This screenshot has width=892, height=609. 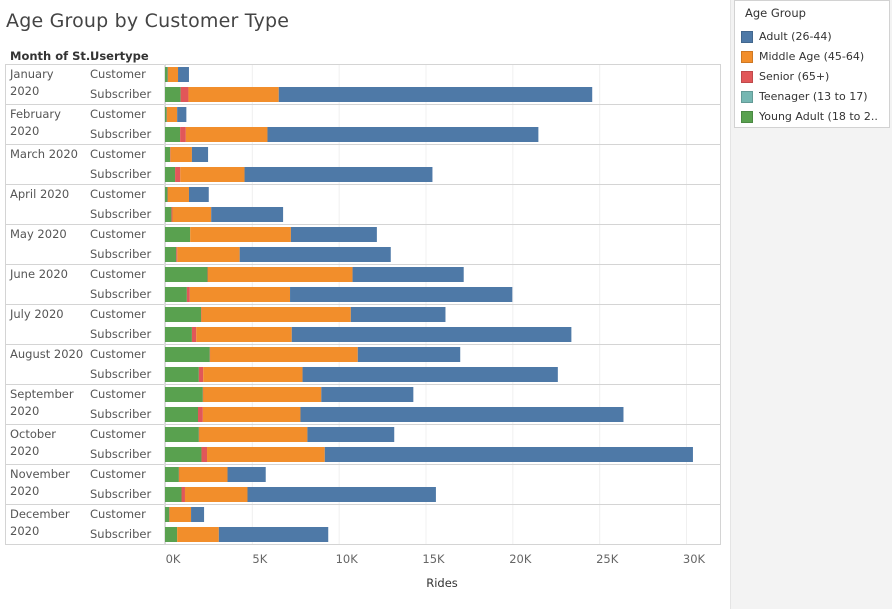 What do you see at coordinates (52, 56) in the screenshot?
I see `column-header-month: Month of St..` at bounding box center [52, 56].